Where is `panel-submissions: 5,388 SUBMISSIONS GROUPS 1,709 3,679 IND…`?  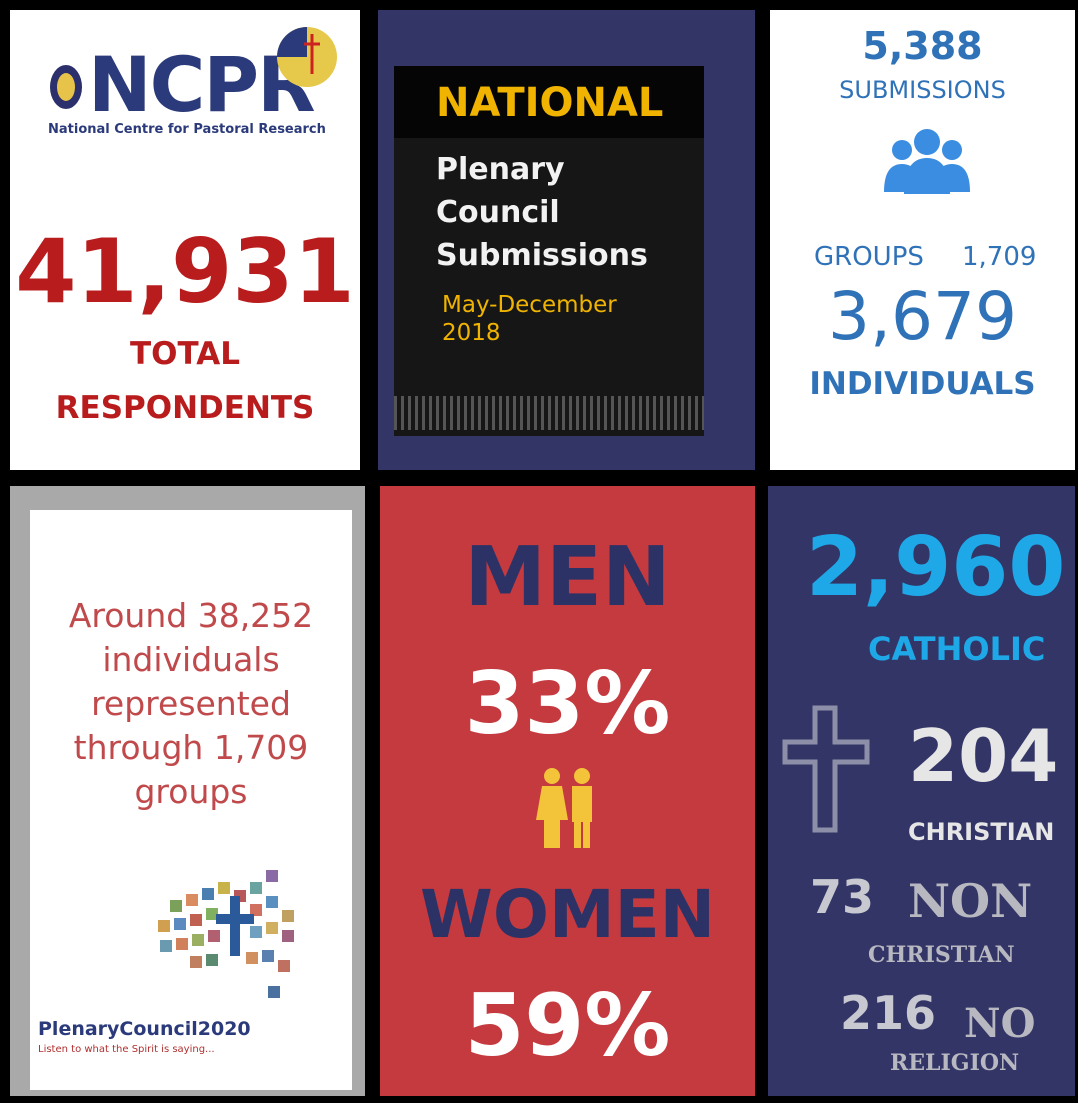
panel-submissions: 5,388 SUBMISSIONS GROUPS 1,709 3,679 IND… is located at coordinates (922, 240).